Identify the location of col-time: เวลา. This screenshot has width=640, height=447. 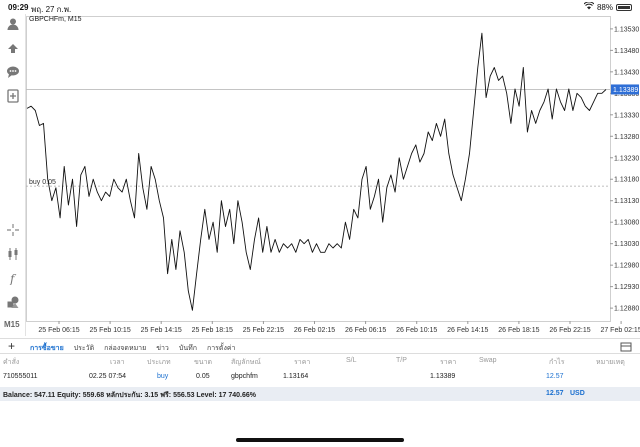
(117, 362).